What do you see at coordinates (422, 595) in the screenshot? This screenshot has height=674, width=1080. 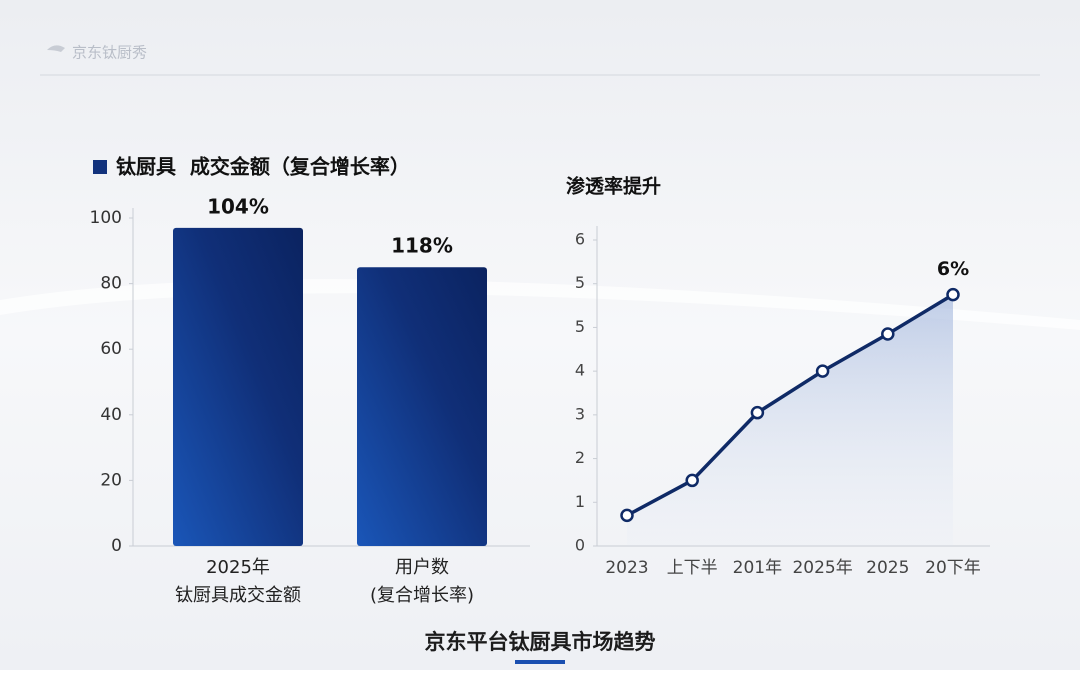 I see `x-tick-label: (复合增长率)` at bounding box center [422, 595].